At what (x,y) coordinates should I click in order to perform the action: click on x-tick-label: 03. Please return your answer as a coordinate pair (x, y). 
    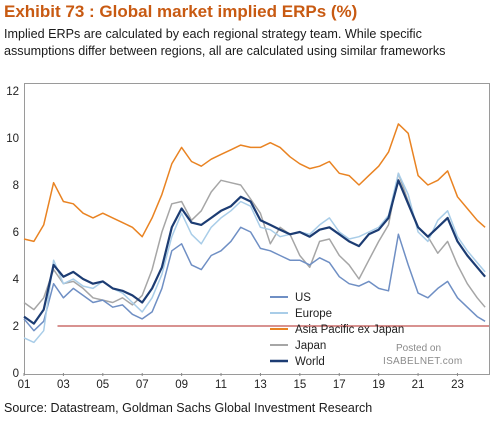
    Looking at the image, I should click on (63, 385).